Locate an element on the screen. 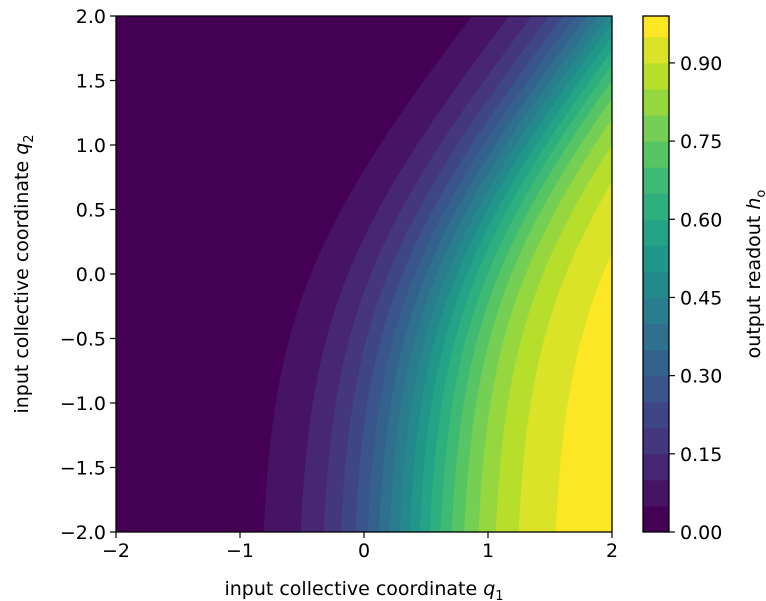 The height and width of the screenshot is (601, 766). y-tick-label: −2.0 is located at coordinates (83, 533).